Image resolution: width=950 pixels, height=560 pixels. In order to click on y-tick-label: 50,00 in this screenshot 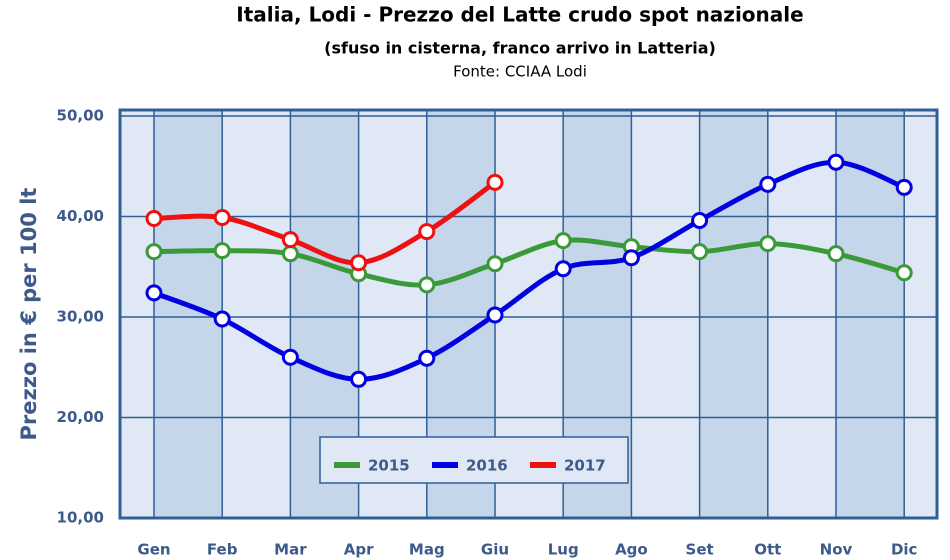, I will do `click(80, 116)`.